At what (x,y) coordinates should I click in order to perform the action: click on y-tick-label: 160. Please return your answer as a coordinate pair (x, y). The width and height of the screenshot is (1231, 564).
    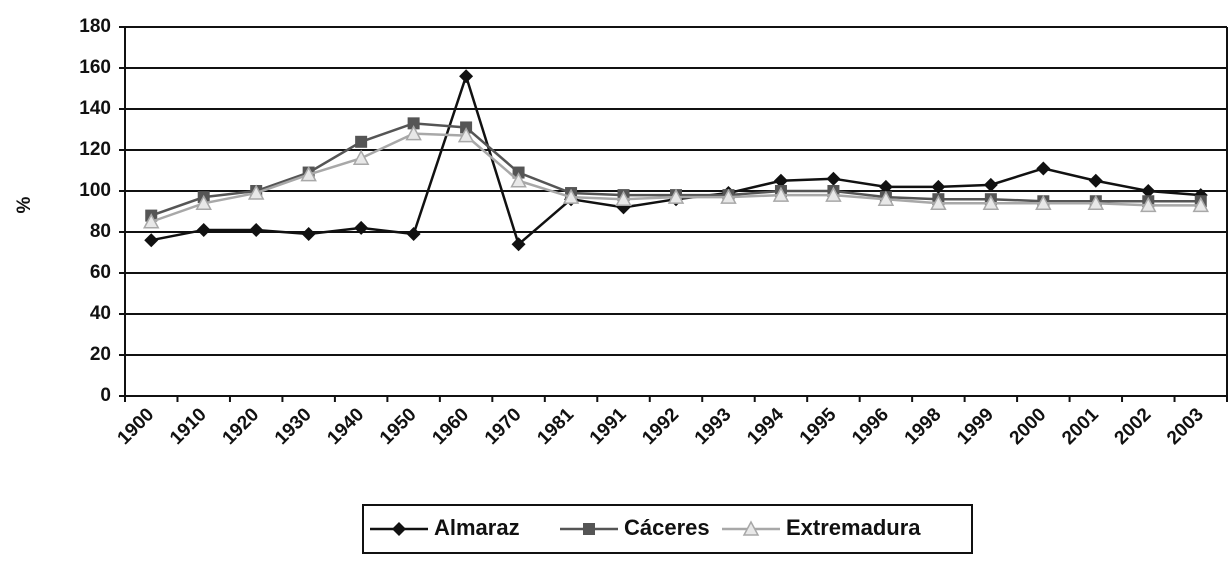
    Looking at the image, I should click on (95, 67).